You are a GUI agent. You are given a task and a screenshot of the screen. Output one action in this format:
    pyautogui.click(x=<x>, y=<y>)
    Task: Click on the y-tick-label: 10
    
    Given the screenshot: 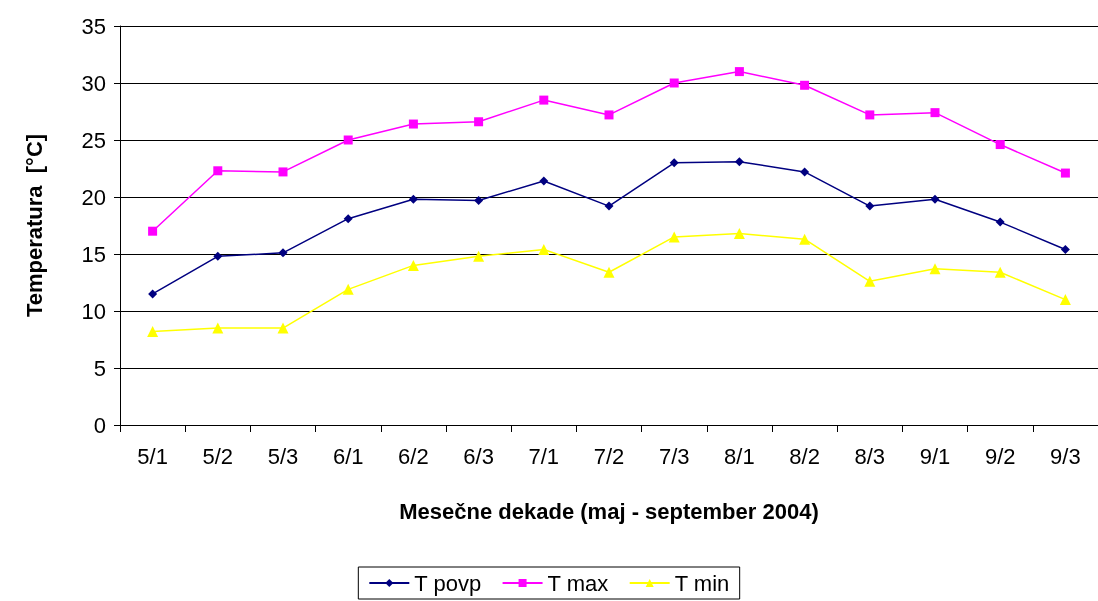 What is the action you would take?
    pyautogui.click(x=93, y=311)
    